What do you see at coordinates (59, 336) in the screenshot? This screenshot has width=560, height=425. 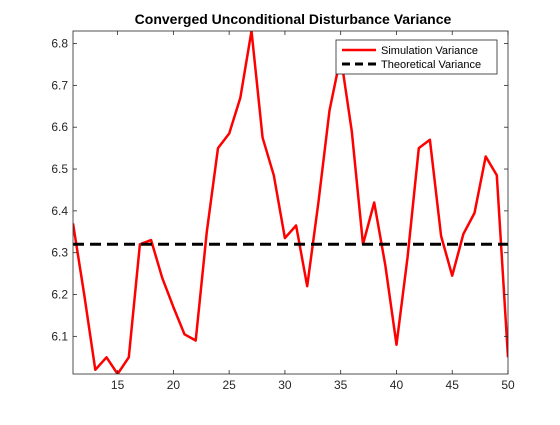 I see `y-tick-label: 6.1` at bounding box center [59, 336].